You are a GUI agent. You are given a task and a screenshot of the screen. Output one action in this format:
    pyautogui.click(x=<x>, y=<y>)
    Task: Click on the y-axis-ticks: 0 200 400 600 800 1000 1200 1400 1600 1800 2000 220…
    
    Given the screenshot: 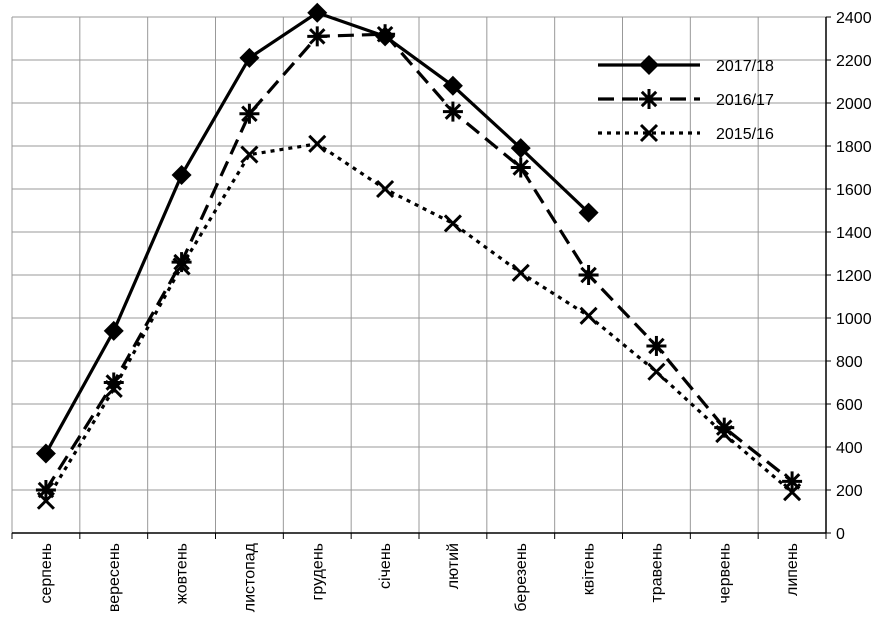 What is the action you would take?
    pyautogui.click(x=854, y=276)
    